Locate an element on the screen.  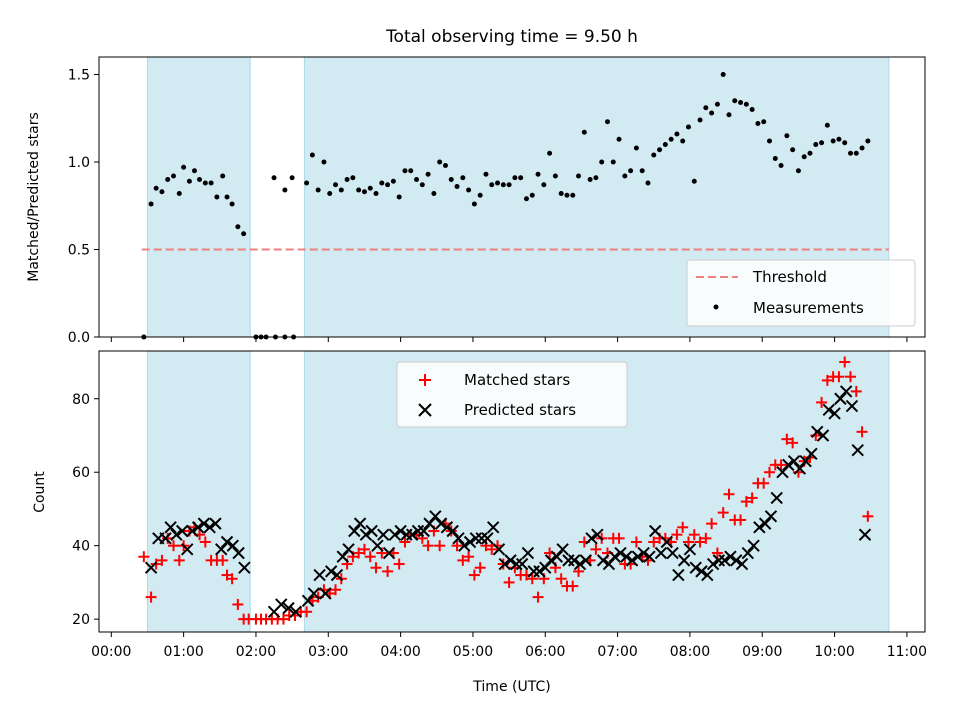
legend-measurements-label: Measurements is located at coordinates (808, 308).